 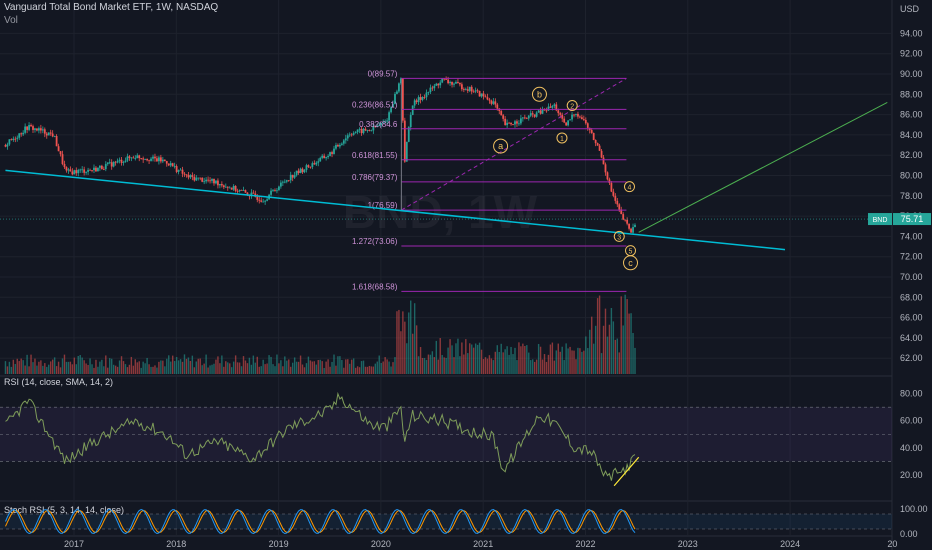 I want to click on stoch-tick-label: 0.00, so click(x=909, y=534).